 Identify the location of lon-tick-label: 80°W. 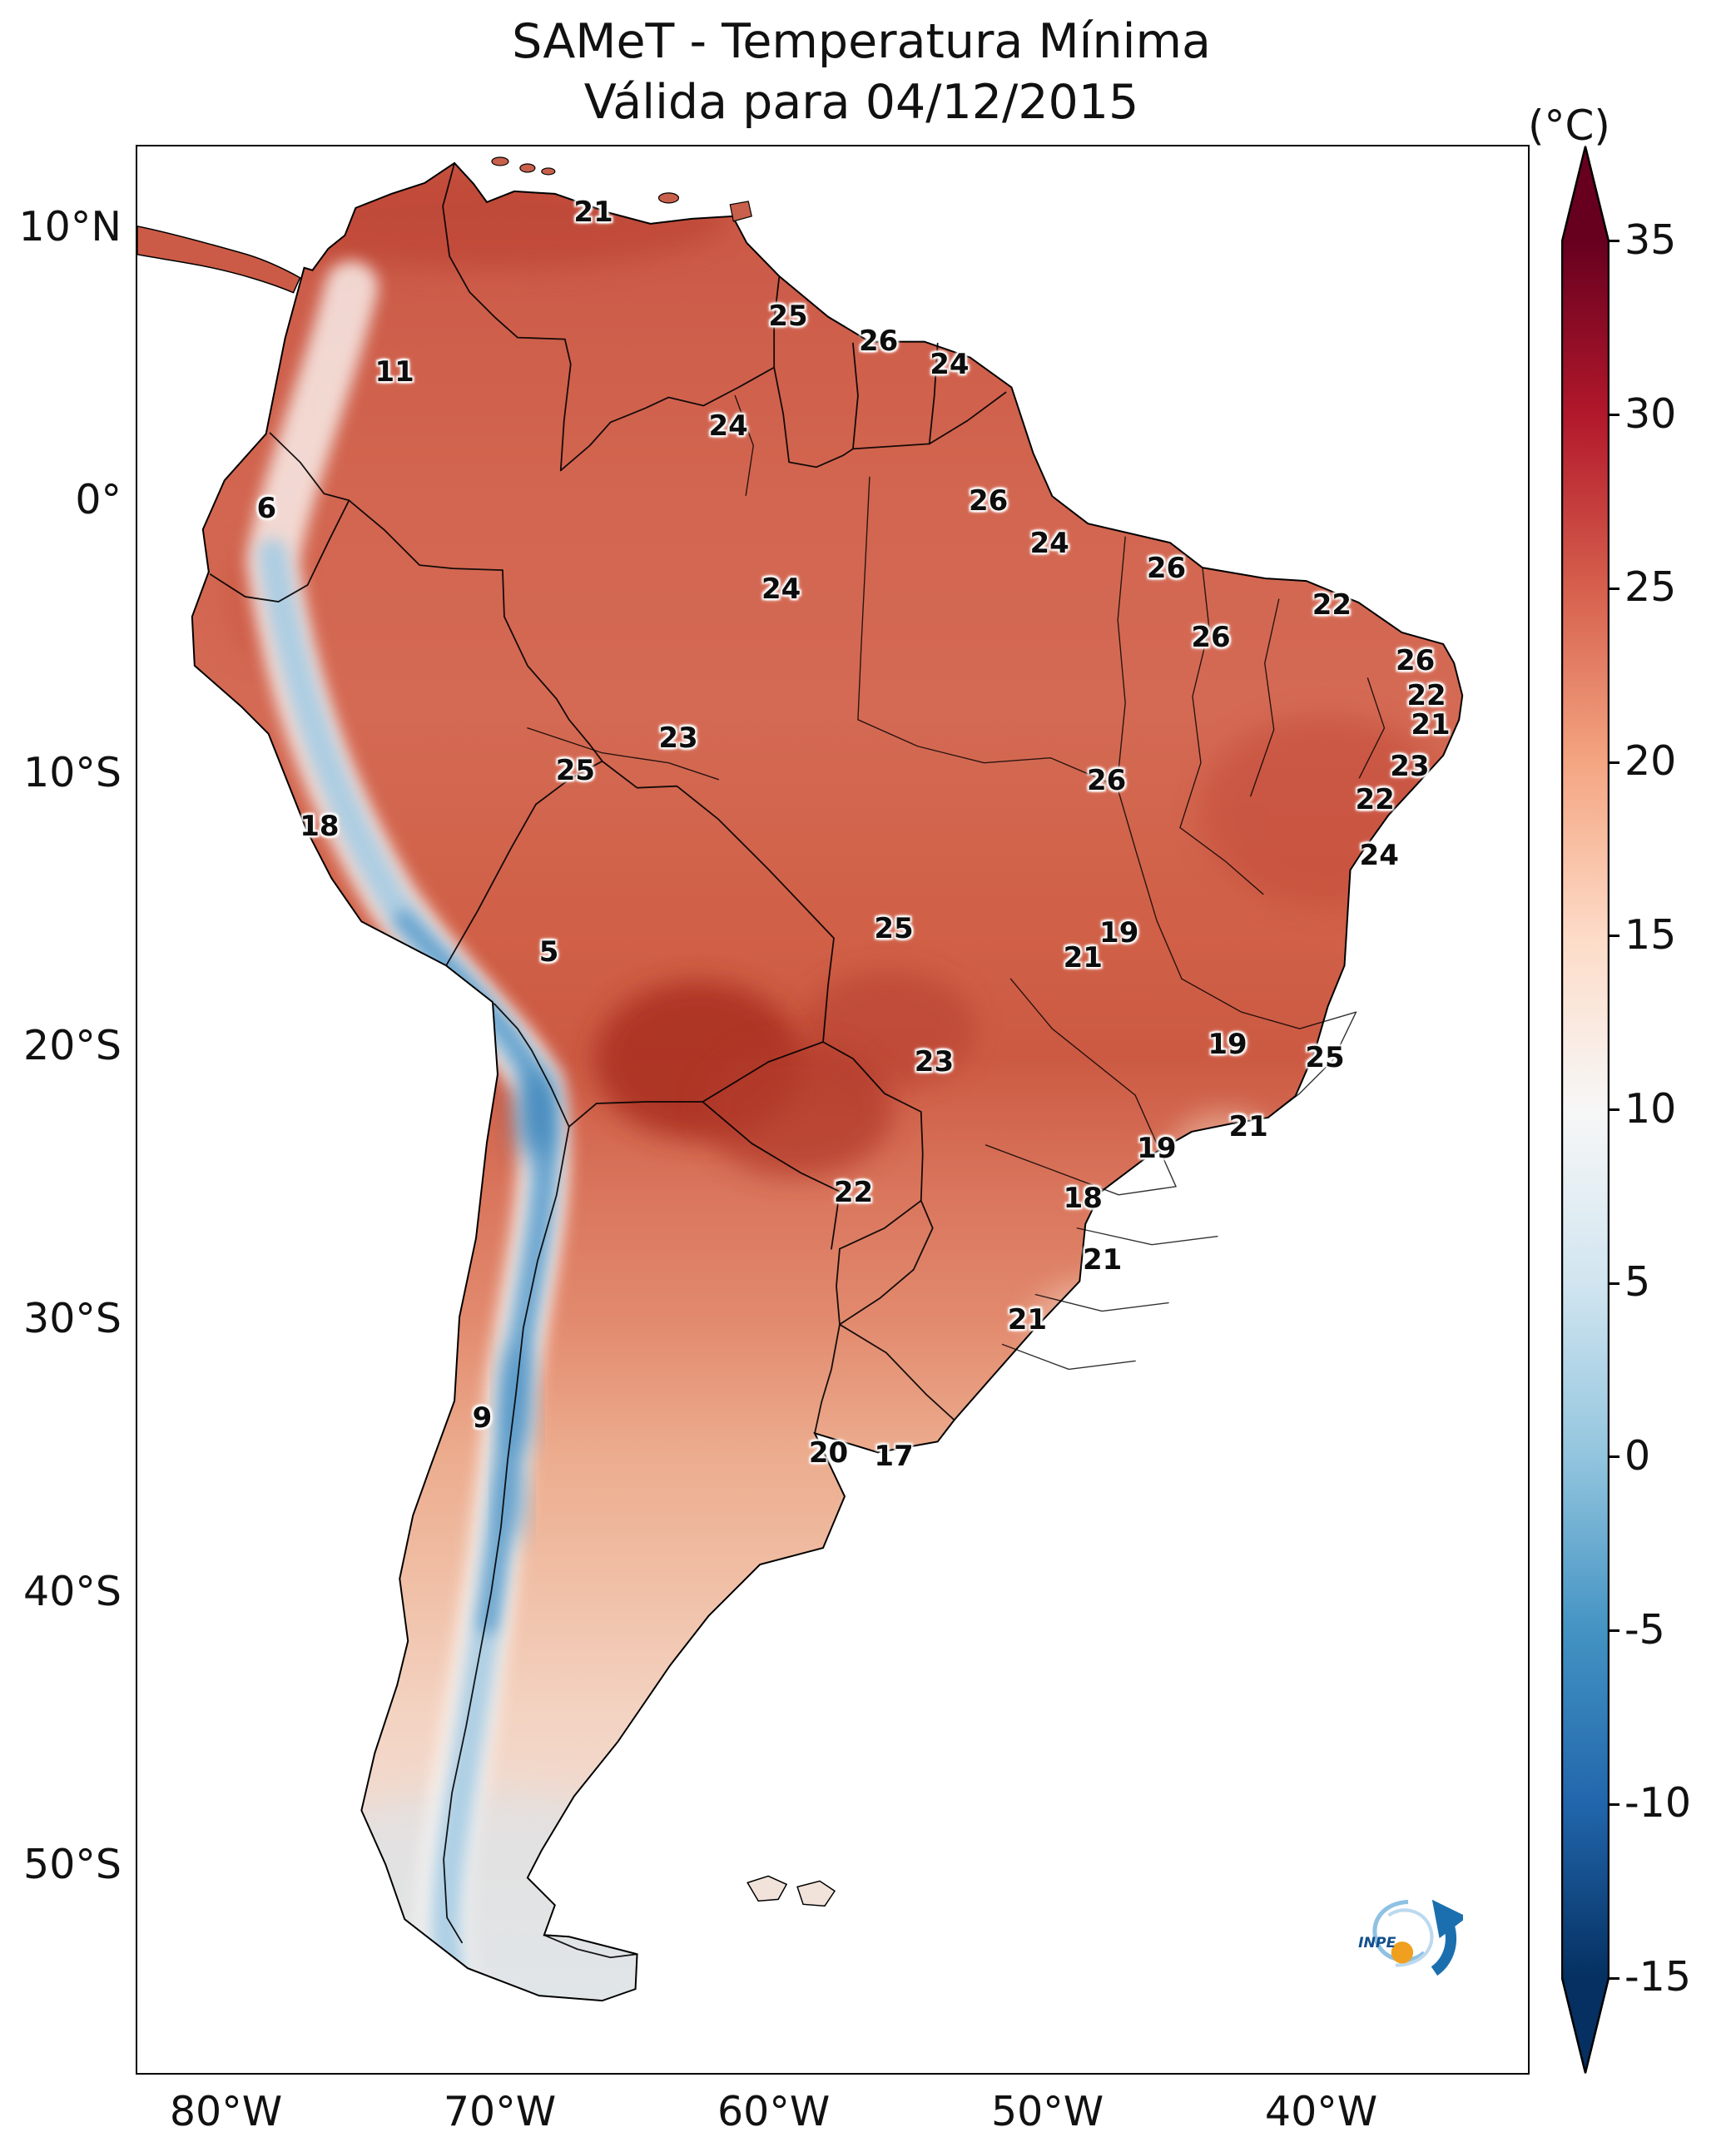
(226, 2111).